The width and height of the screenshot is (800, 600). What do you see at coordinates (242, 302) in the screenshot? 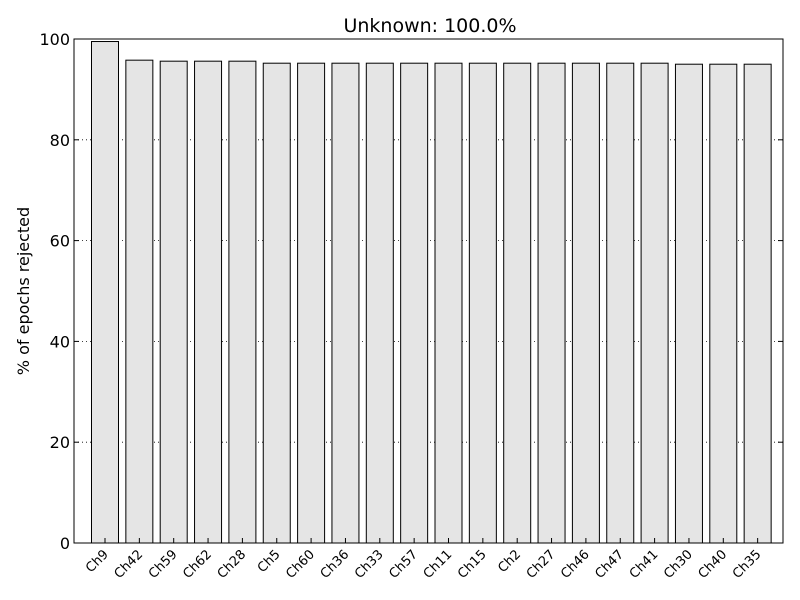
I see `bar-ch28` at bounding box center [242, 302].